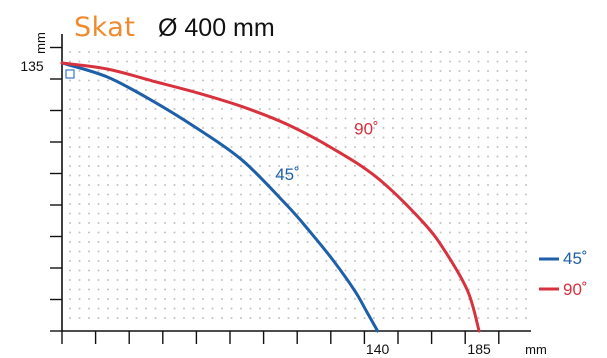 The height and width of the screenshot is (358, 607). What do you see at coordinates (366, 129) in the screenshot?
I see `series-label-90: 90˚` at bounding box center [366, 129].